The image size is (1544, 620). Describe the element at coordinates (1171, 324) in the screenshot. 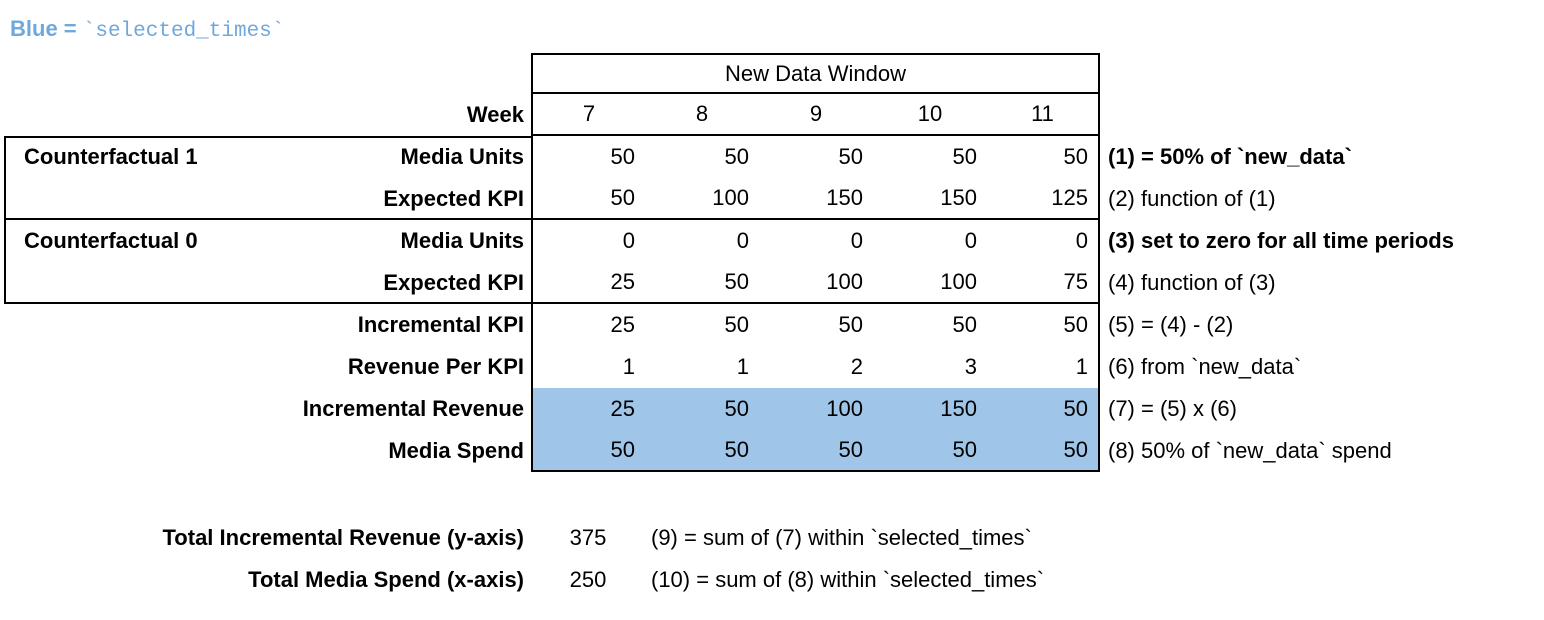

I see `row-annotation: (5) = (4) - (2)` at that location.